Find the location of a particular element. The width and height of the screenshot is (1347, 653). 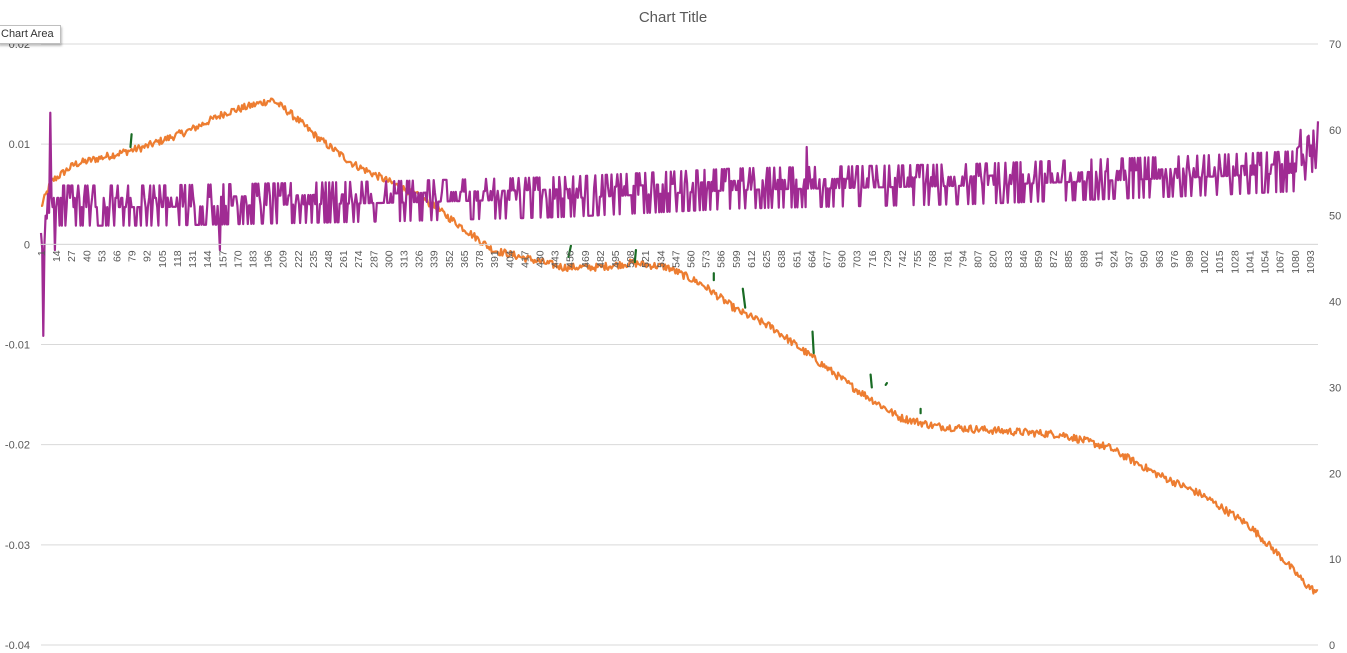

category-axis-tick-label: 1 is located at coordinates (42, 253).